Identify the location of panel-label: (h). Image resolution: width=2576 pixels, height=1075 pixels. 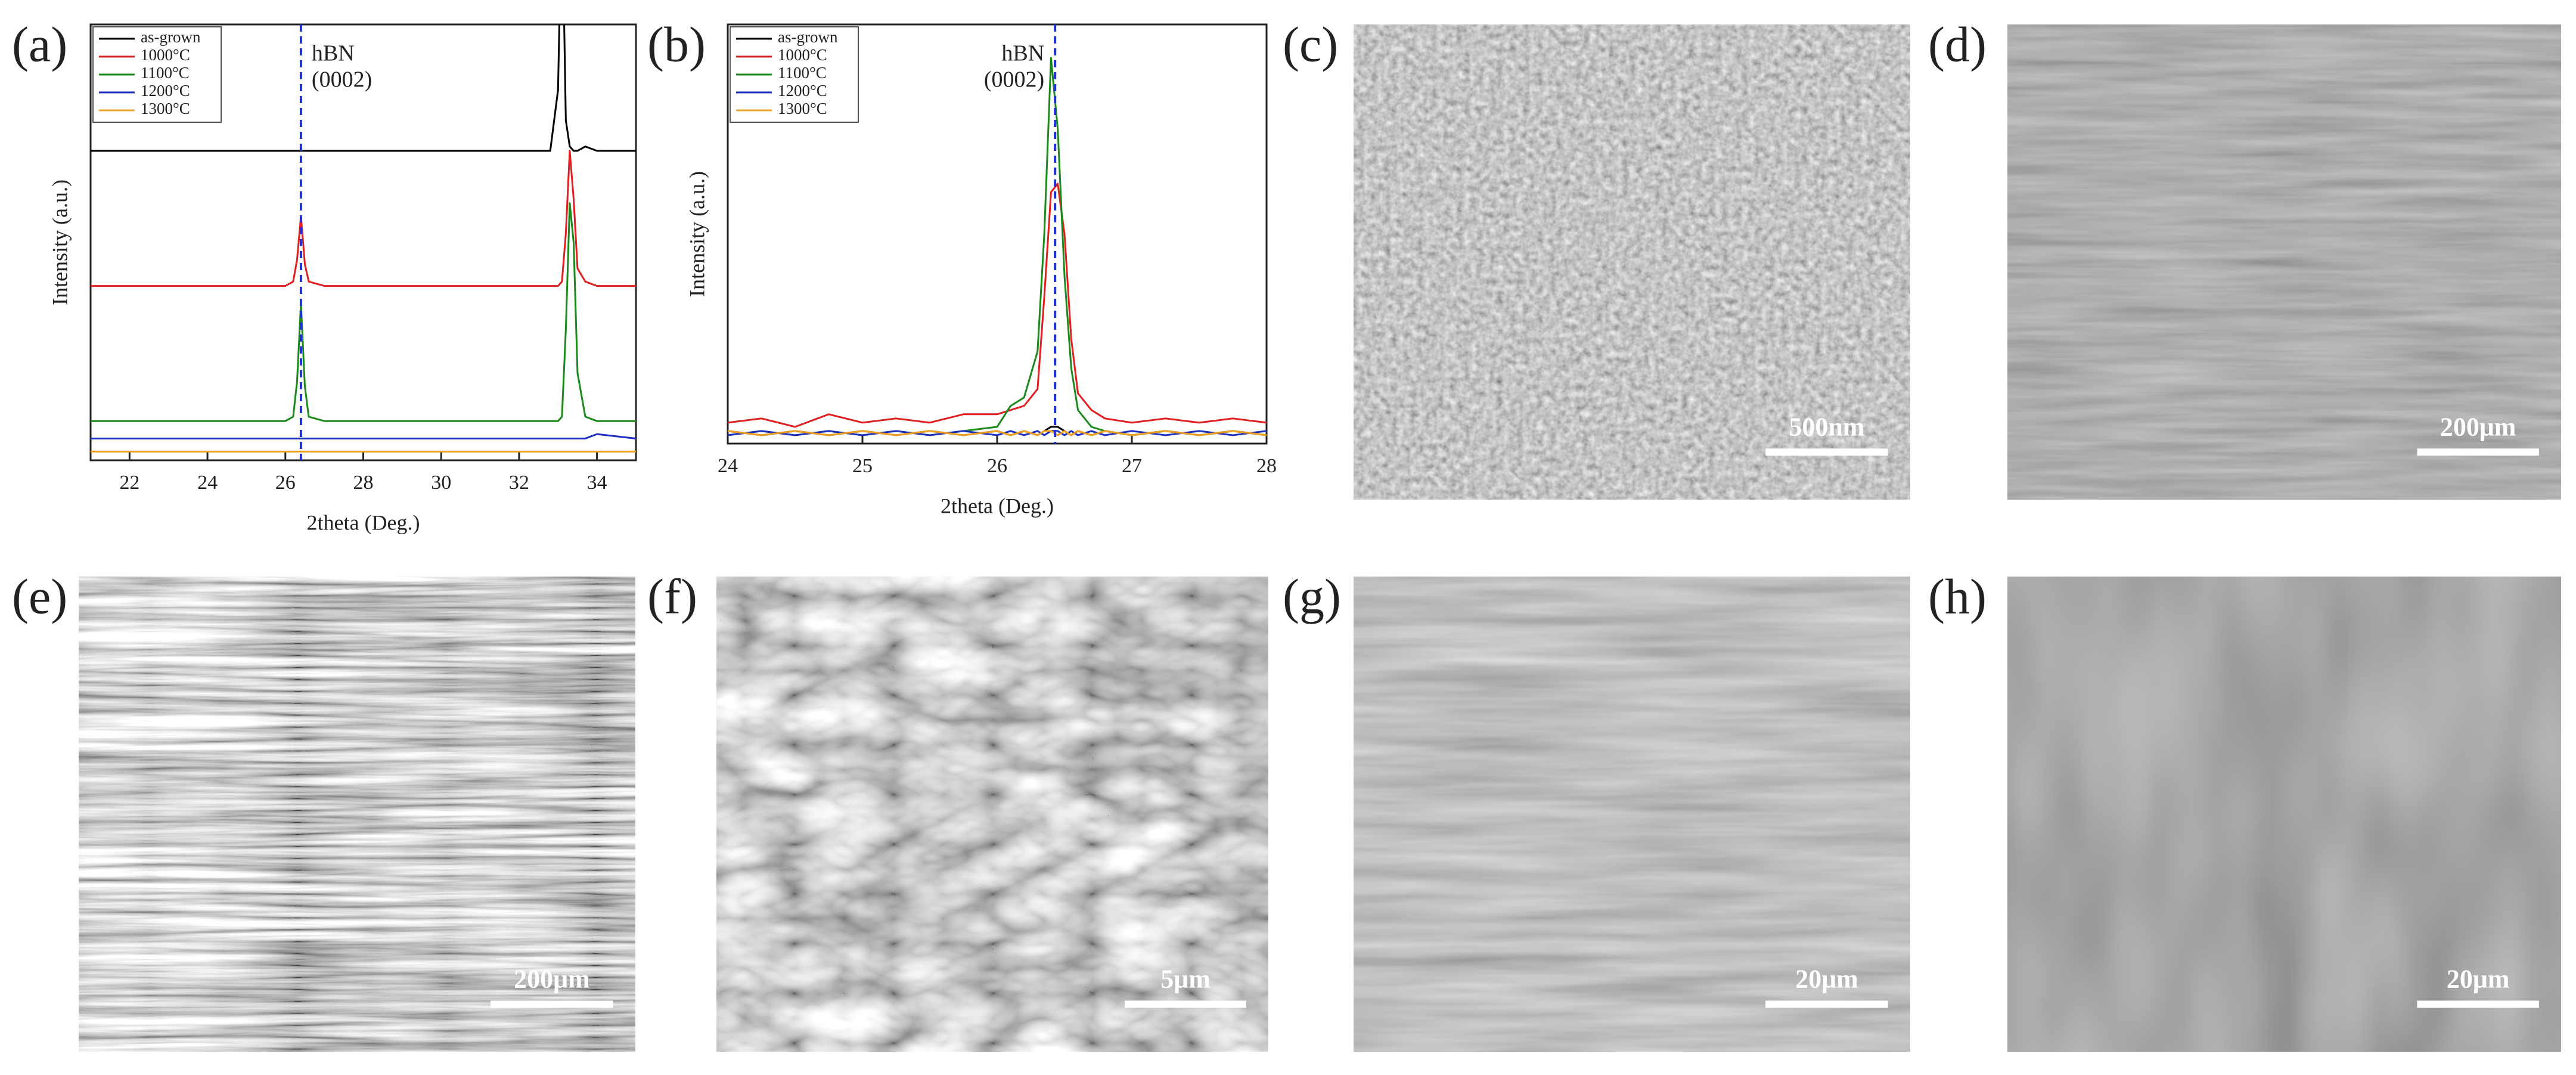
(1958, 596).